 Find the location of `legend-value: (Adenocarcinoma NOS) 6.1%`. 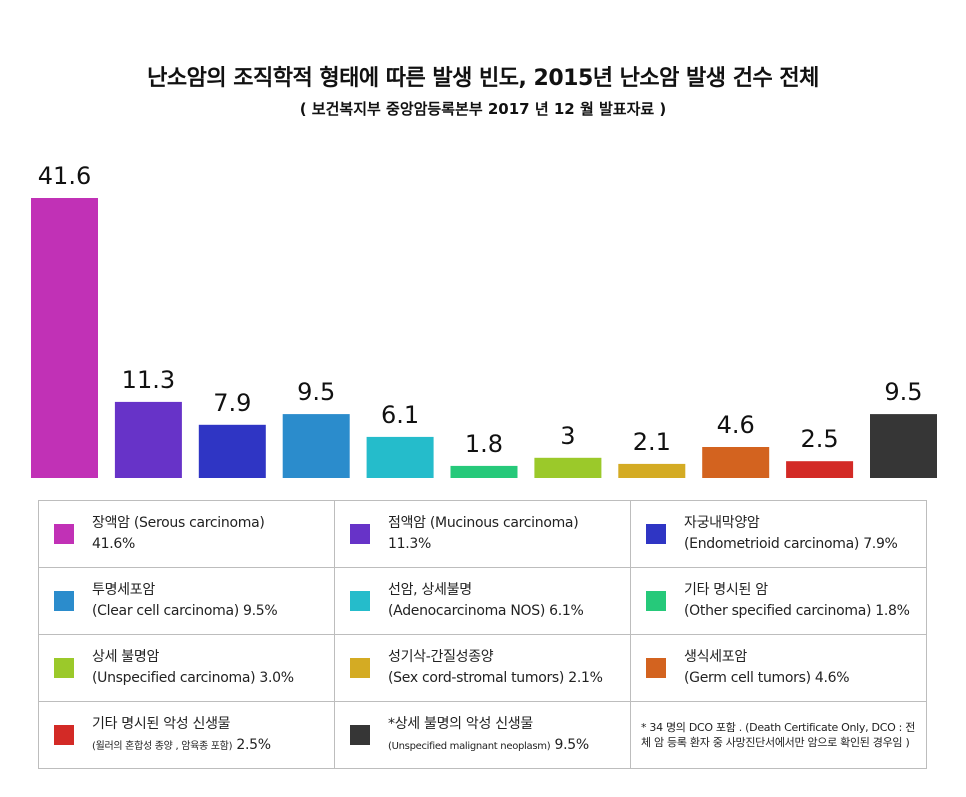

legend-value: (Adenocarcinoma NOS) 6.1% is located at coordinates (486, 611).